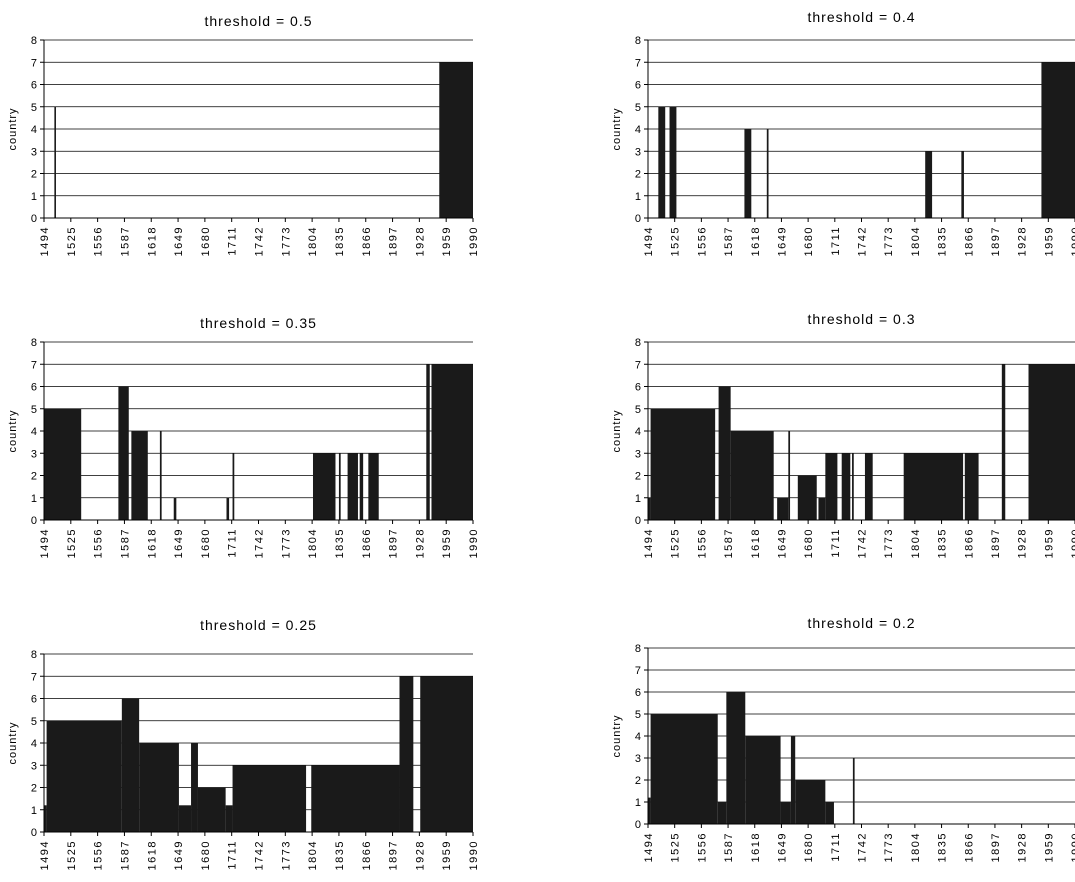 This screenshot has height=882, width=1075. What do you see at coordinates (756, 847) in the screenshot?
I see `x-tick-label: 1618` at bounding box center [756, 847].